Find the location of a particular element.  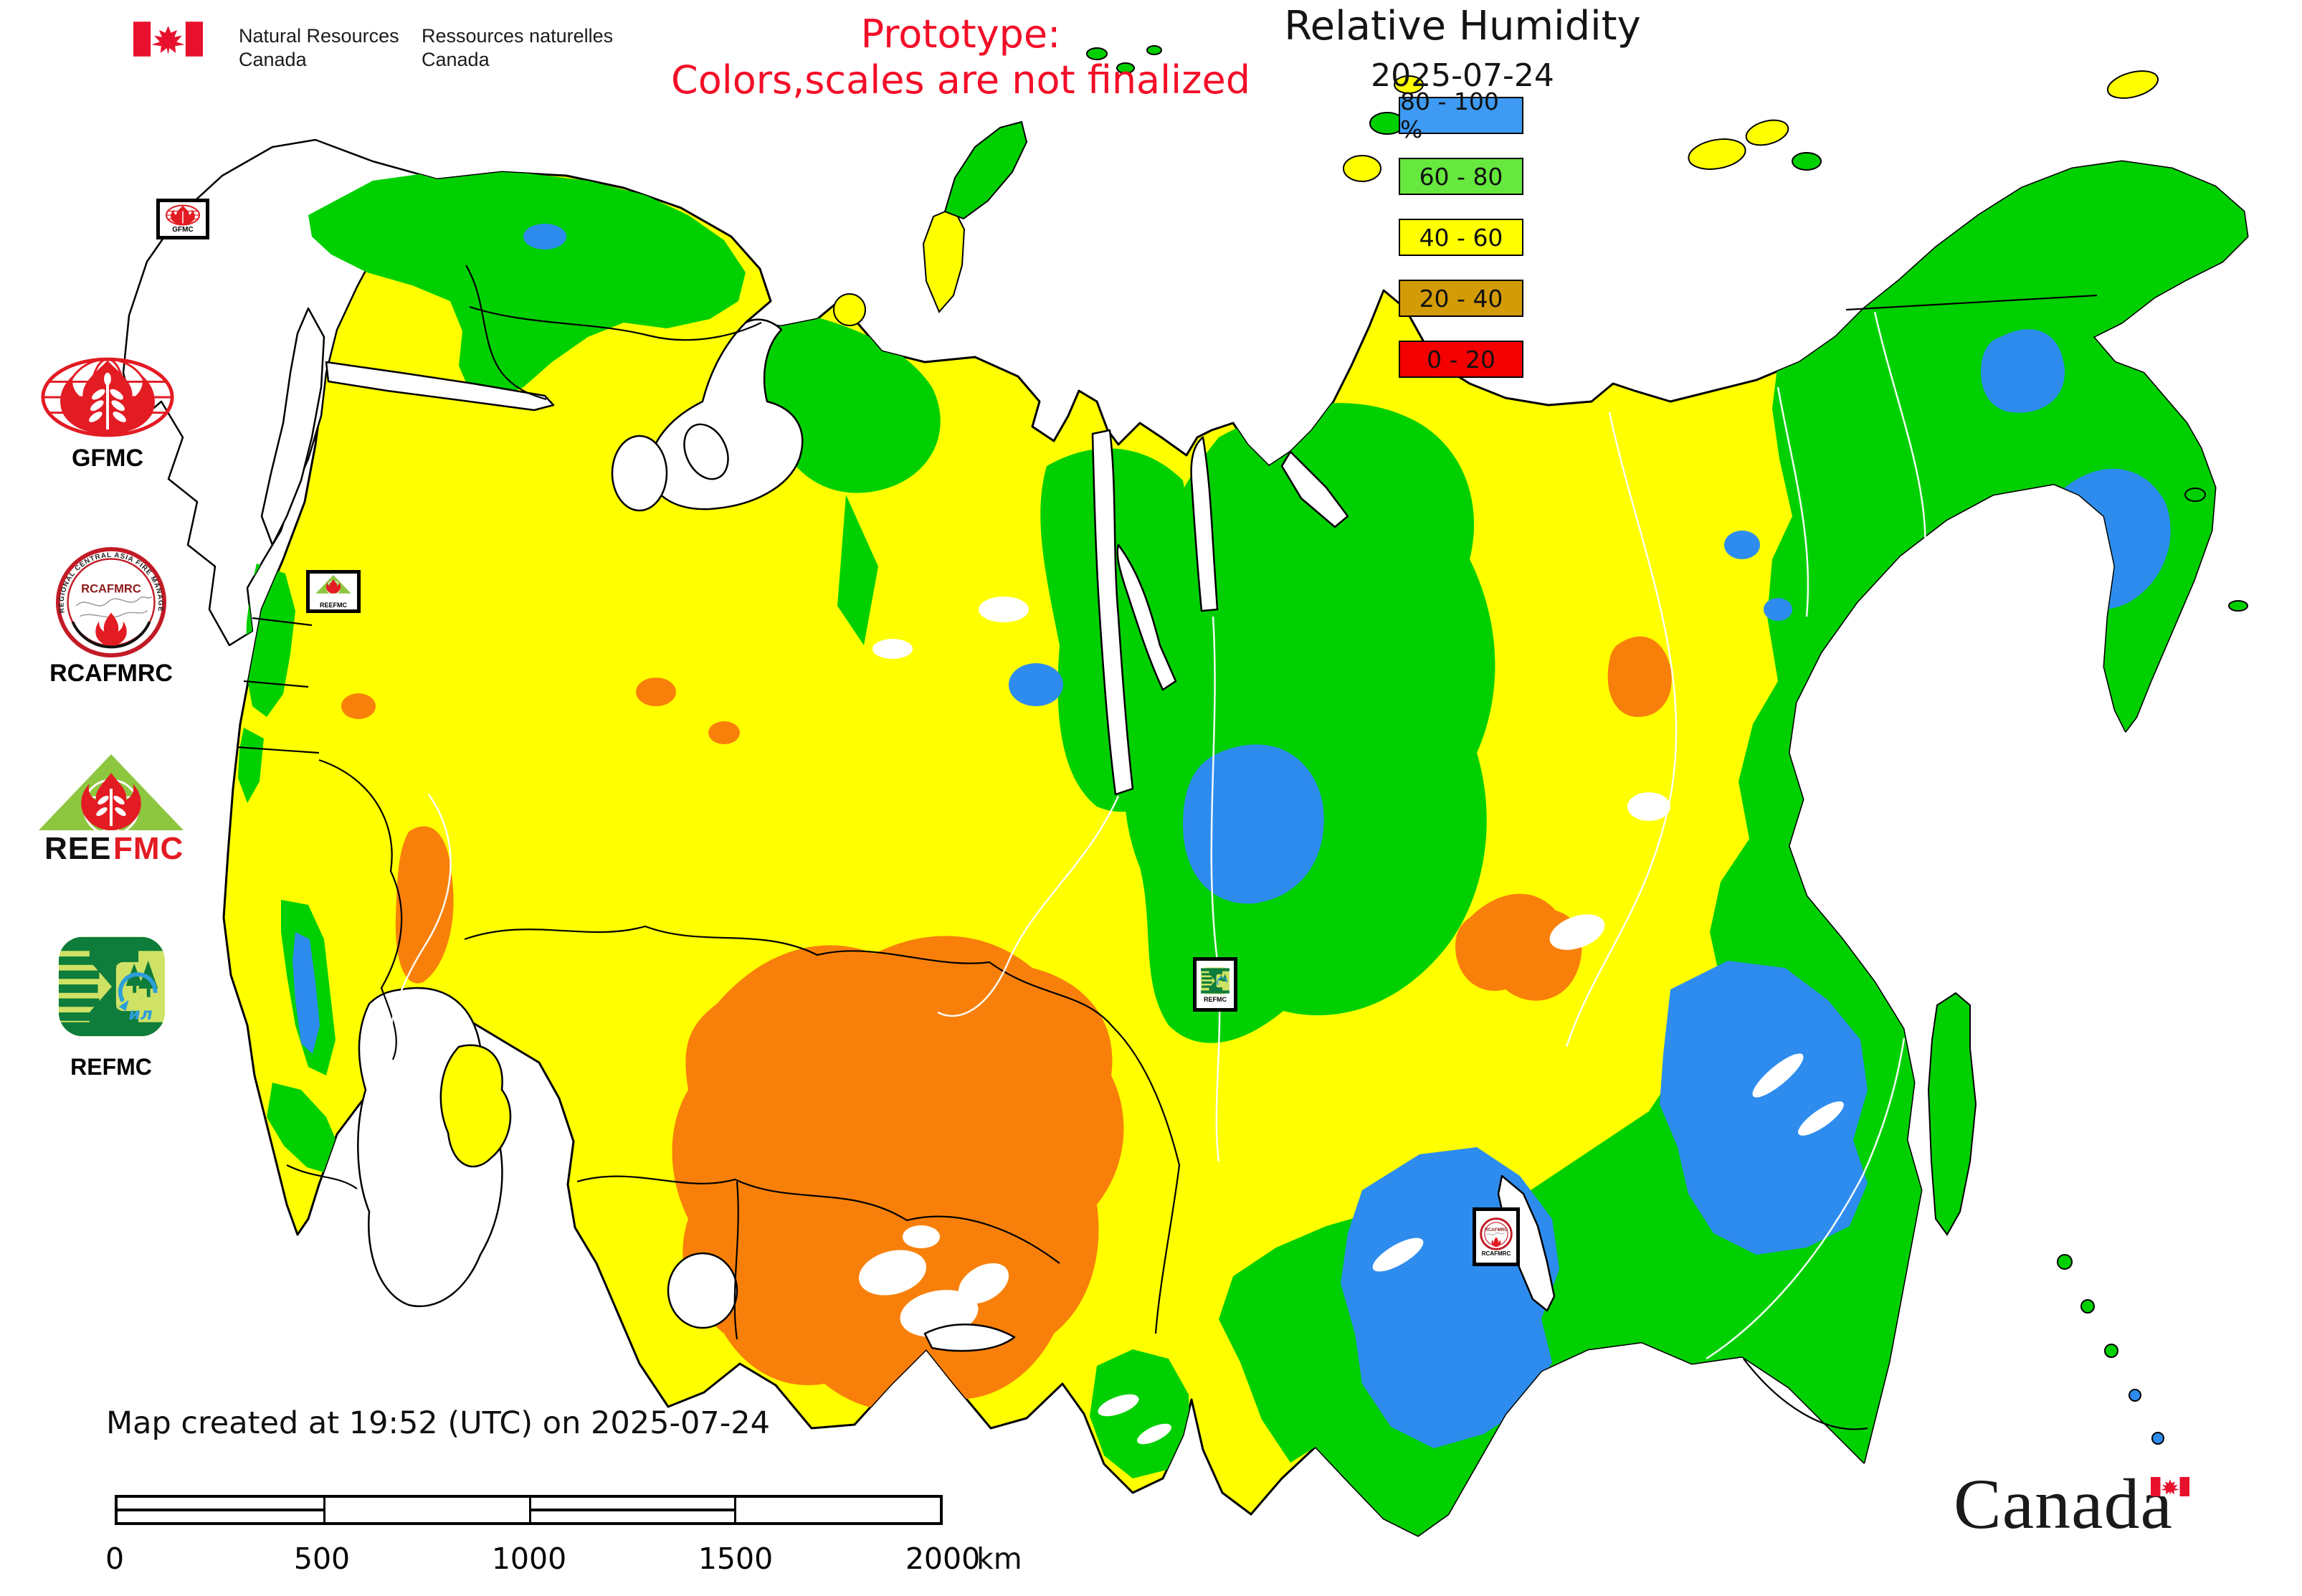

legend-label: 80 - 100 % is located at coordinates (1449, 115).